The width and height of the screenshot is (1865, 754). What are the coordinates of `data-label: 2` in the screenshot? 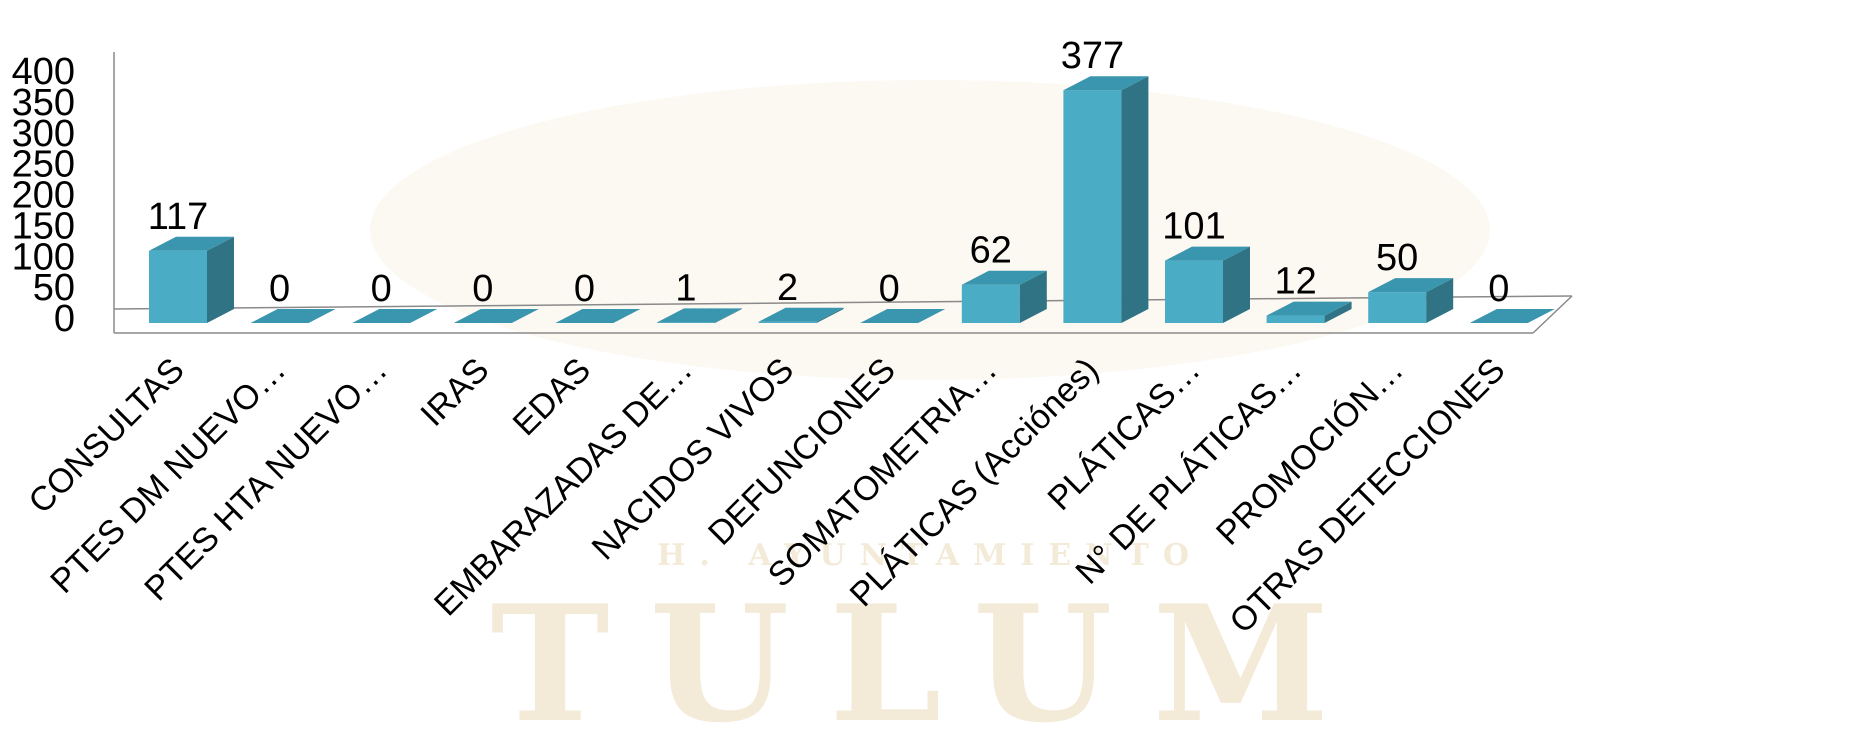 It's located at (787, 288).